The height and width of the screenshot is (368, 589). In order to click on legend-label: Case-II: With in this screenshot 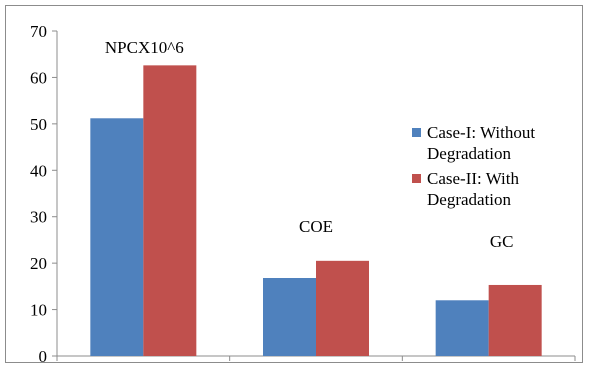, I will do `click(473, 178)`.